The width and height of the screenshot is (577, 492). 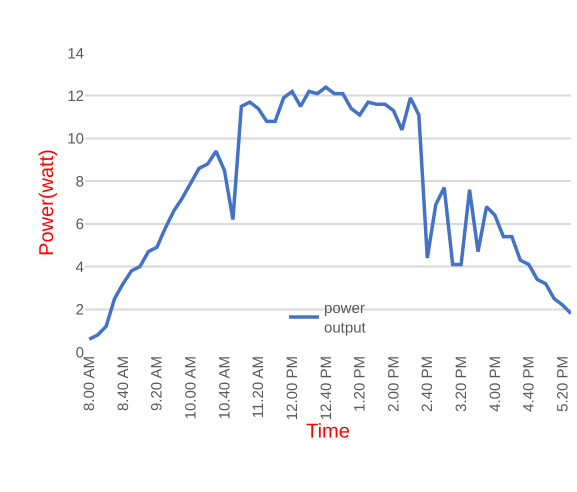 I want to click on x-tick-label: 10.00 AM, so click(x=191, y=388).